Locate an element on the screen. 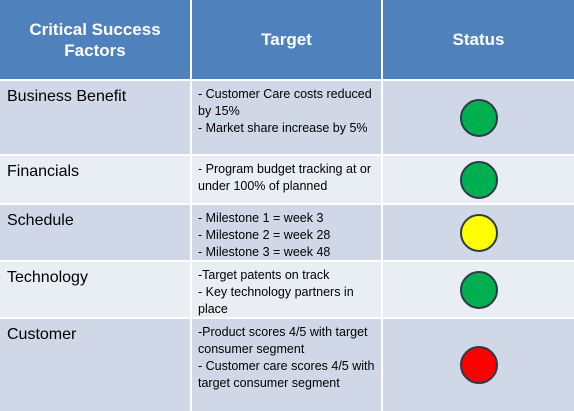  target-line: - Market share increase by 5% is located at coordinates (283, 128).